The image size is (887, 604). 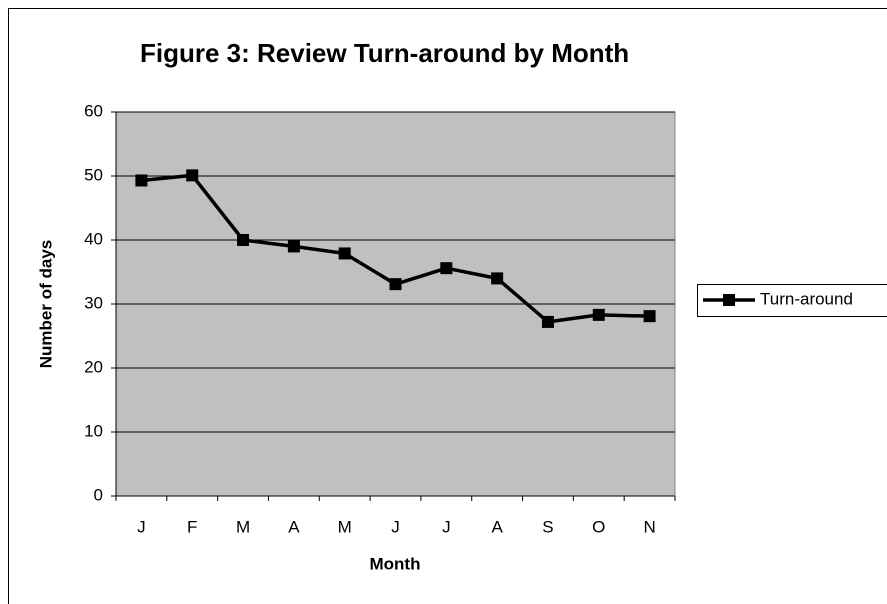 What do you see at coordinates (93, 366) in the screenshot?
I see `y-tick-label: 20` at bounding box center [93, 366].